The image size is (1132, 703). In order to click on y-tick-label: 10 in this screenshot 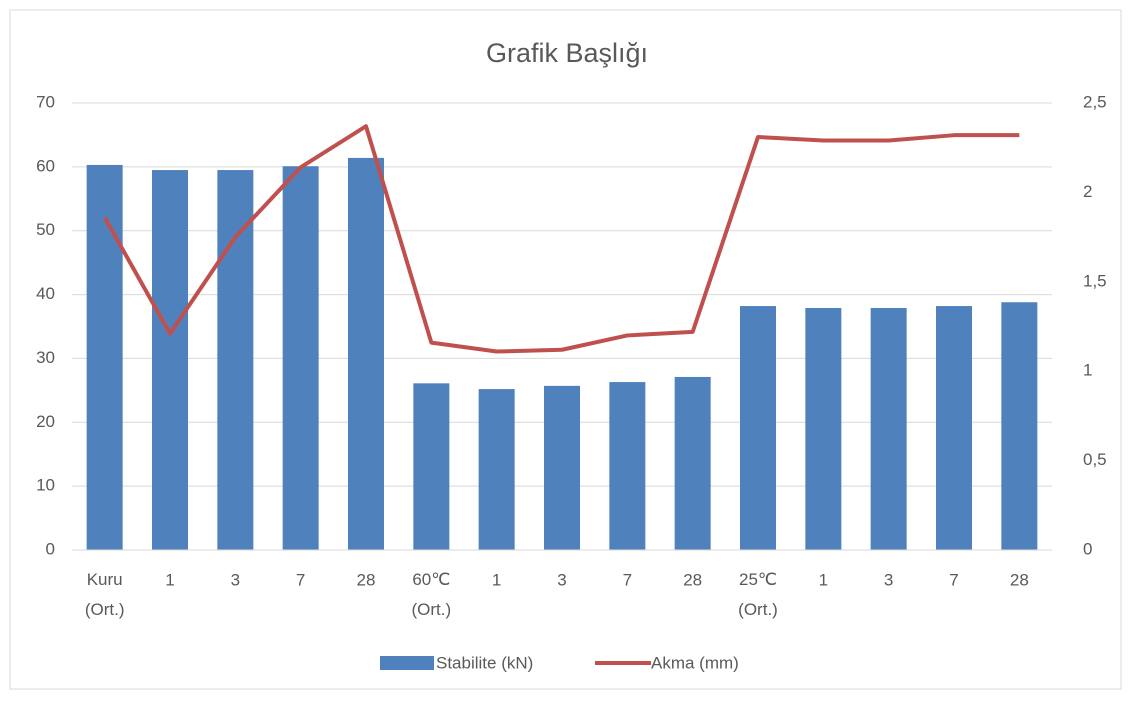, I will do `click(45, 485)`.